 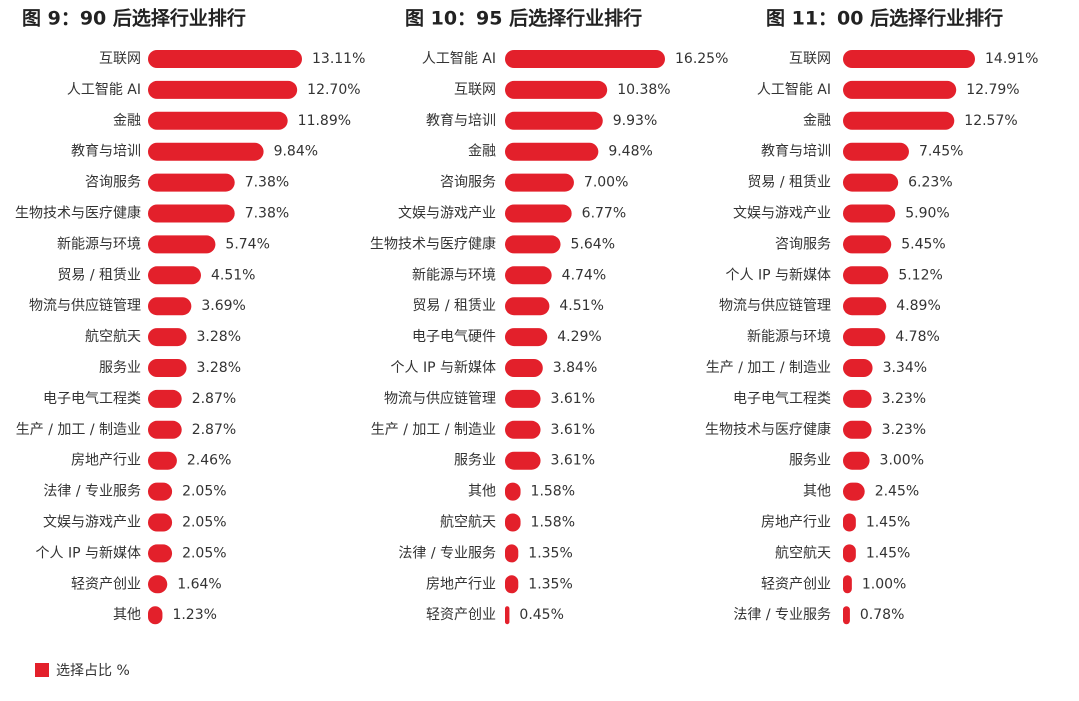 I want to click on category-label: 轻资产创业, so click(x=796, y=584).